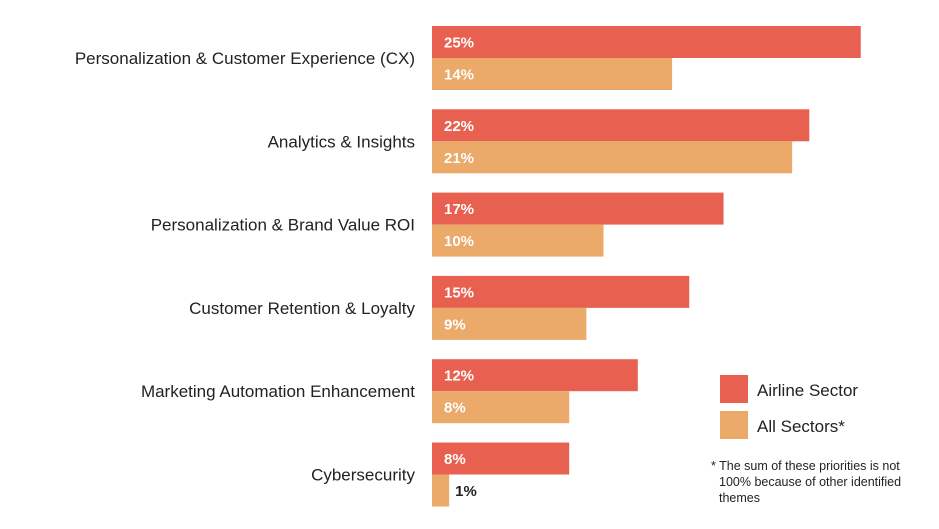 The height and width of the screenshot is (529, 939). Describe the element at coordinates (621, 125) in the screenshot. I see `bar-airline-sector-analytics-insights` at that location.